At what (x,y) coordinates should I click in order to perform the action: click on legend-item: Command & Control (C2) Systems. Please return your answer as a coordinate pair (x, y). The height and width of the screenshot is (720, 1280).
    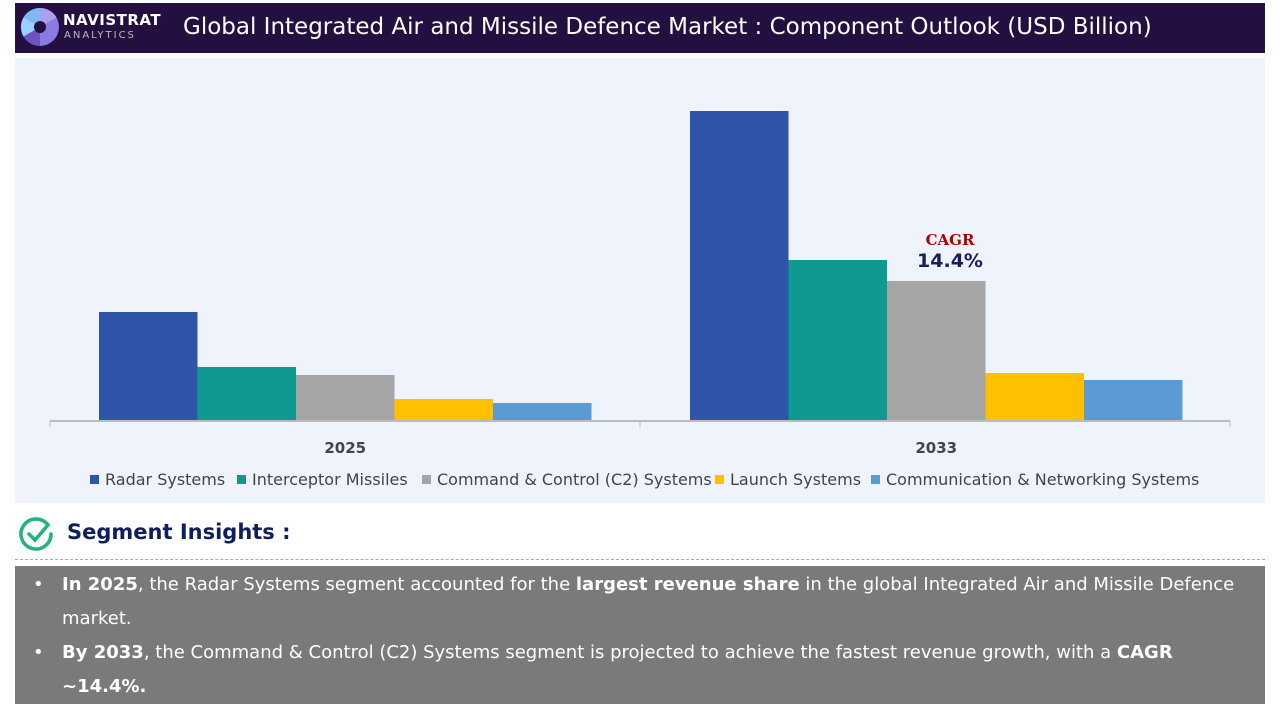
    Looking at the image, I should click on (567, 479).